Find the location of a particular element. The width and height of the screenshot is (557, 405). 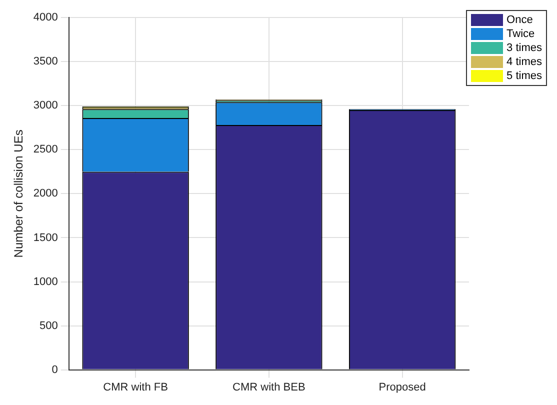

legend-label: 4 times is located at coordinates (524, 62).